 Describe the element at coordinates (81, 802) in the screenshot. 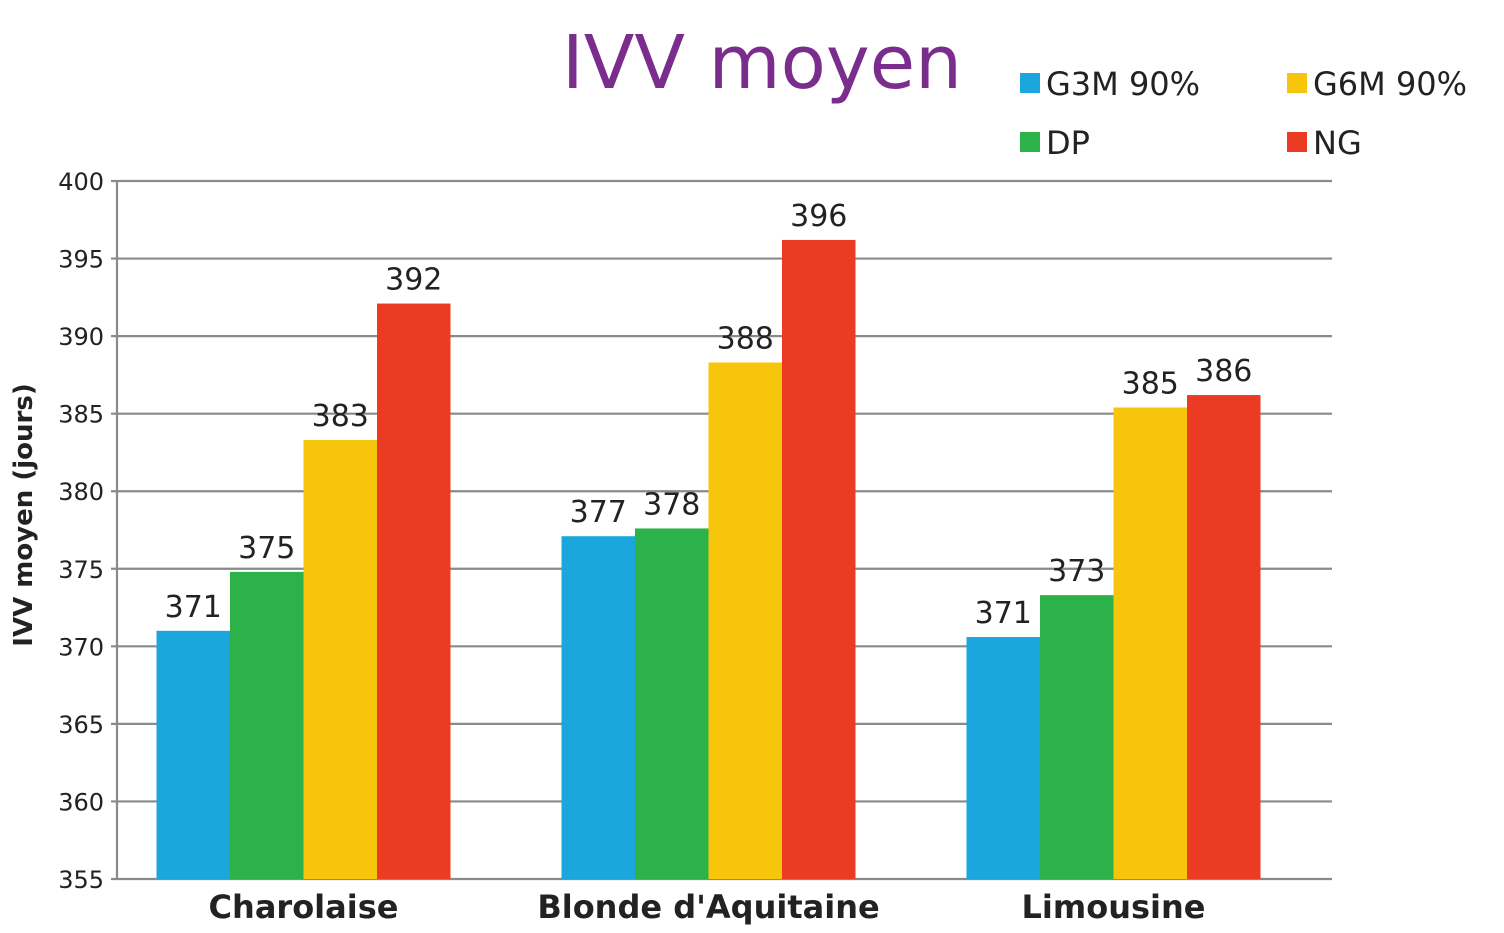

I see `y-tick-label: 360` at that location.